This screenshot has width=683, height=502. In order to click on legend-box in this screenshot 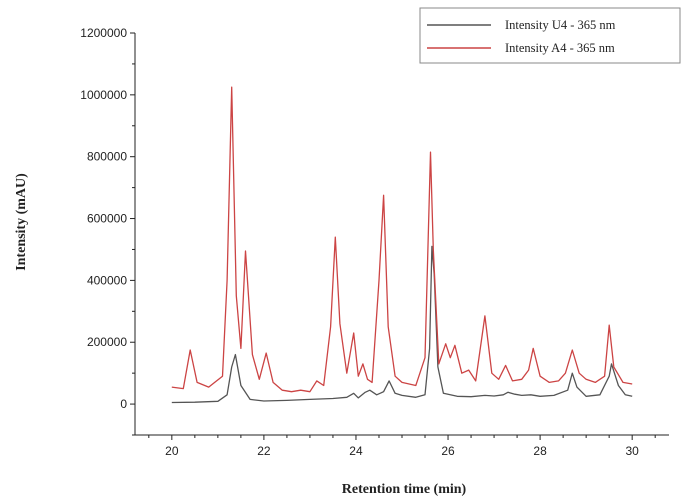, I will do `click(550, 35)`.